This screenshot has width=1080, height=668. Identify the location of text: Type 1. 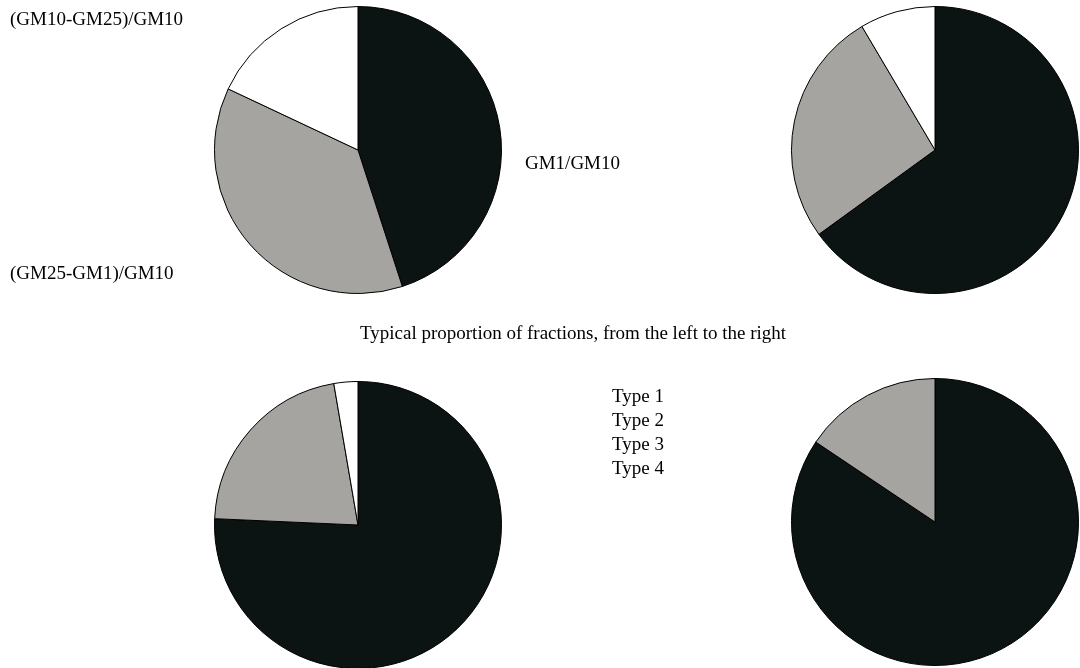
(638, 396).